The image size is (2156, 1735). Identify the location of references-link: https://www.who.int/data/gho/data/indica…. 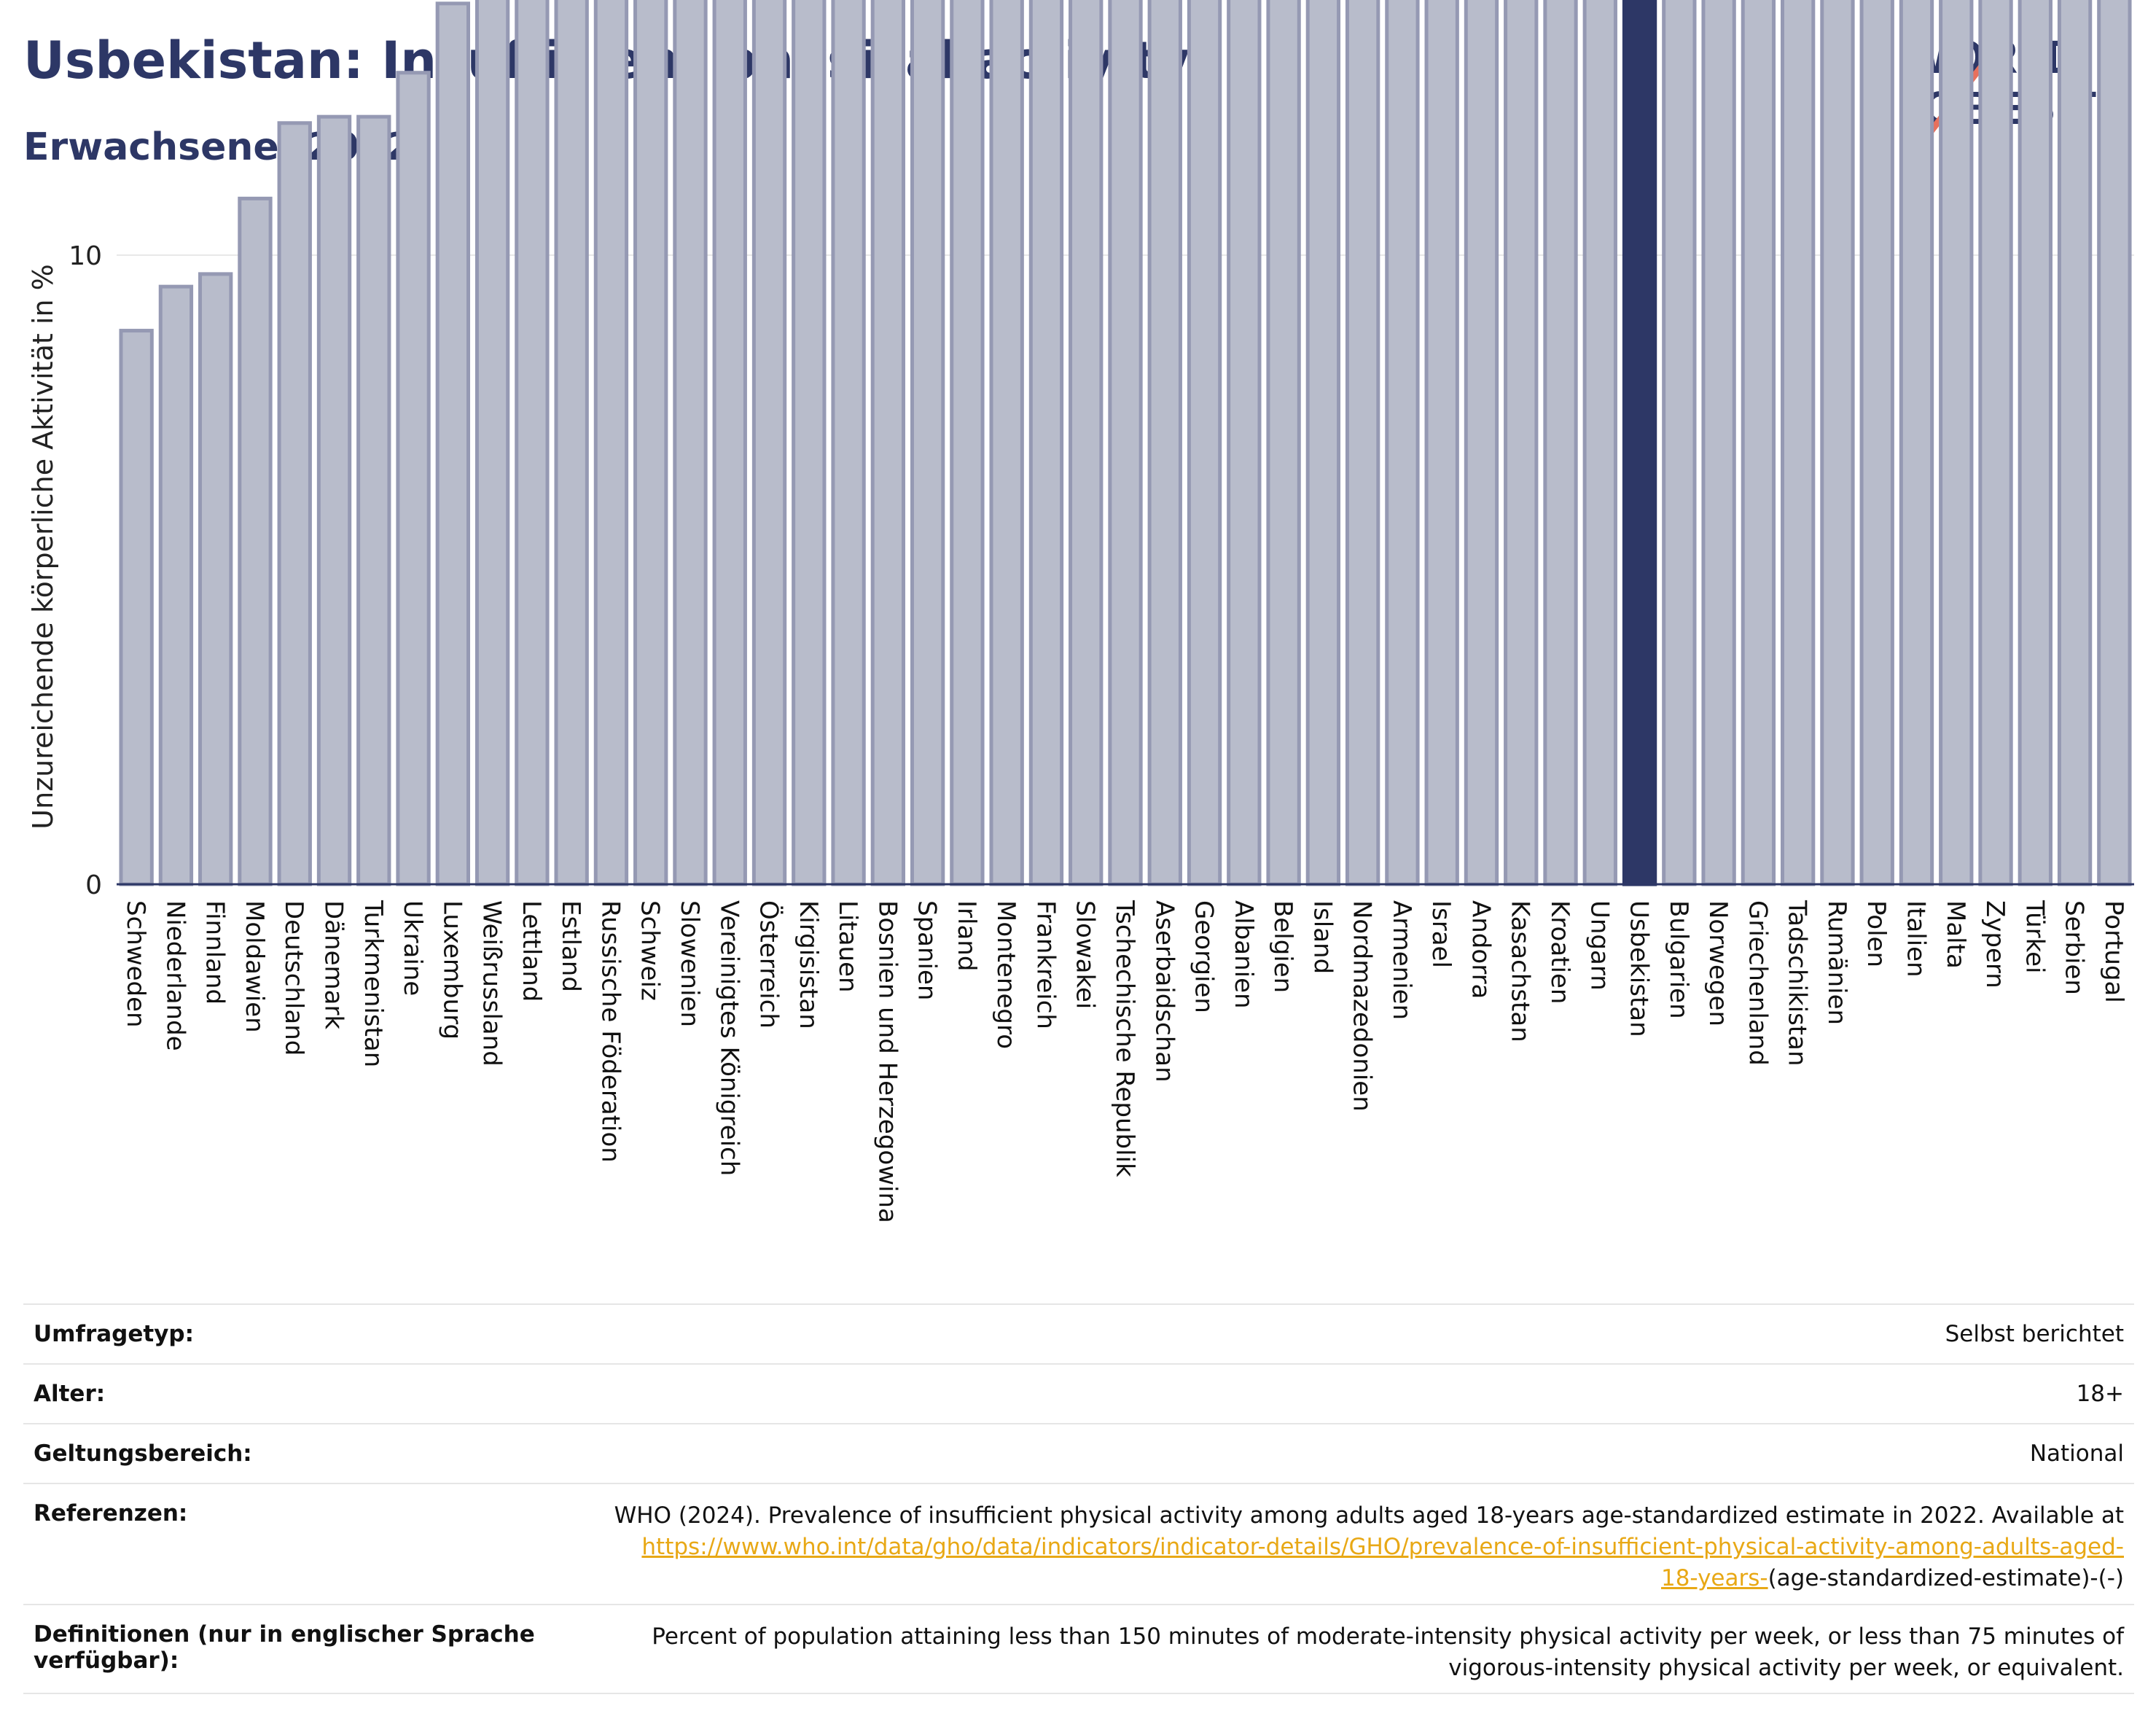
(1382, 1547).